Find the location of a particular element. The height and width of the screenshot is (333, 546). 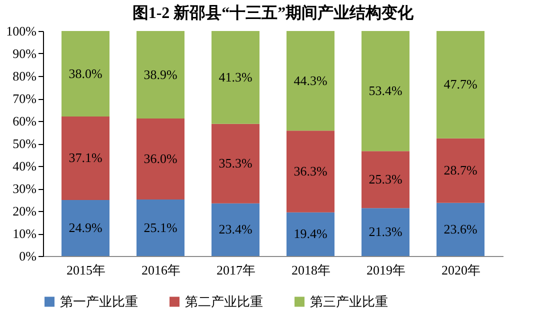

data-label: 44.3% is located at coordinates (311, 80).